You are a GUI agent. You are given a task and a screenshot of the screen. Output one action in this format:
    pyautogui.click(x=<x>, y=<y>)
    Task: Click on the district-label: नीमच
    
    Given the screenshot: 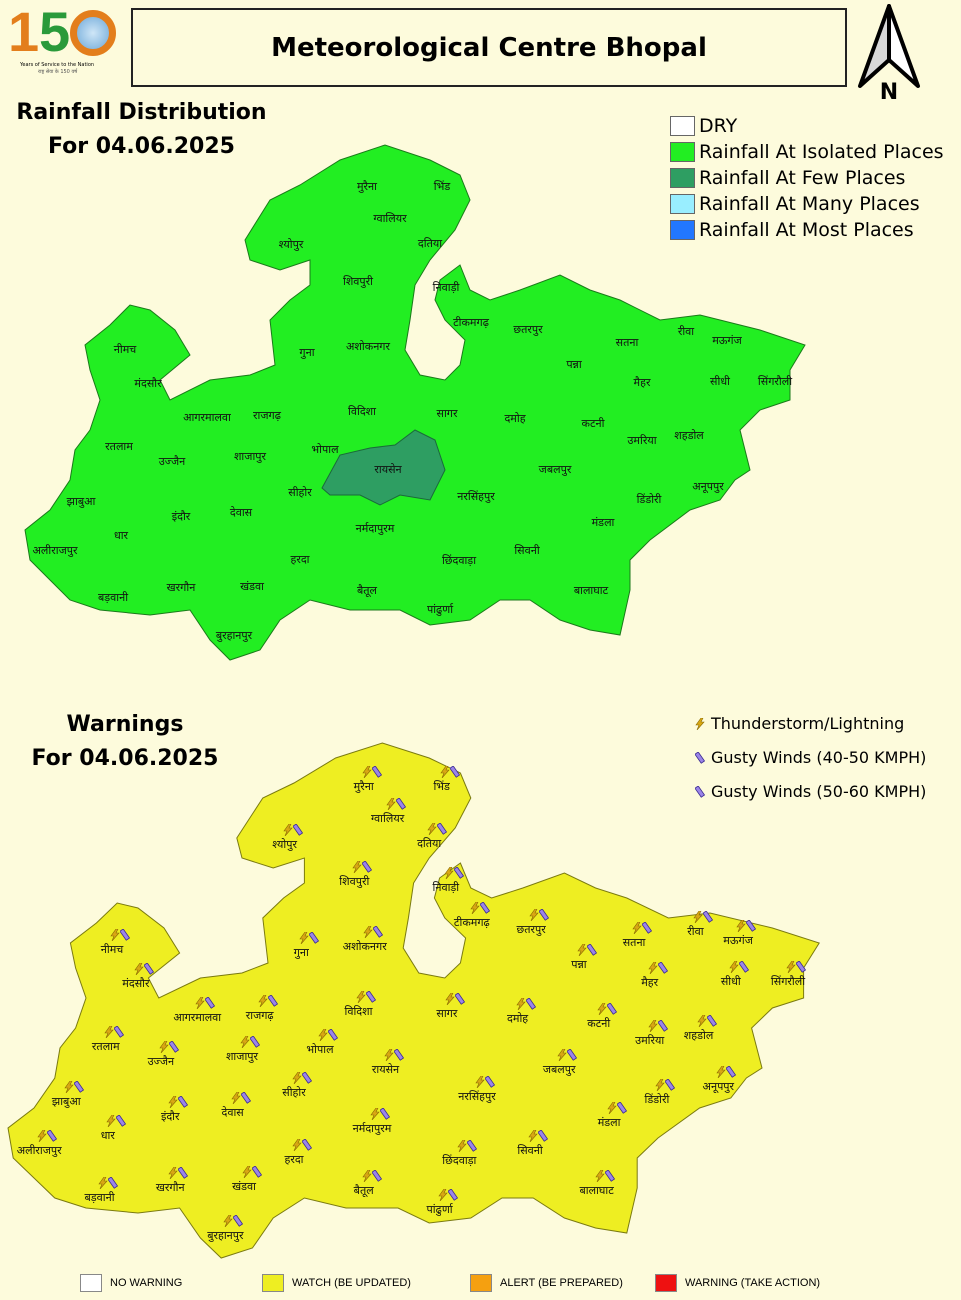 What is the action you would take?
    pyautogui.click(x=125, y=349)
    